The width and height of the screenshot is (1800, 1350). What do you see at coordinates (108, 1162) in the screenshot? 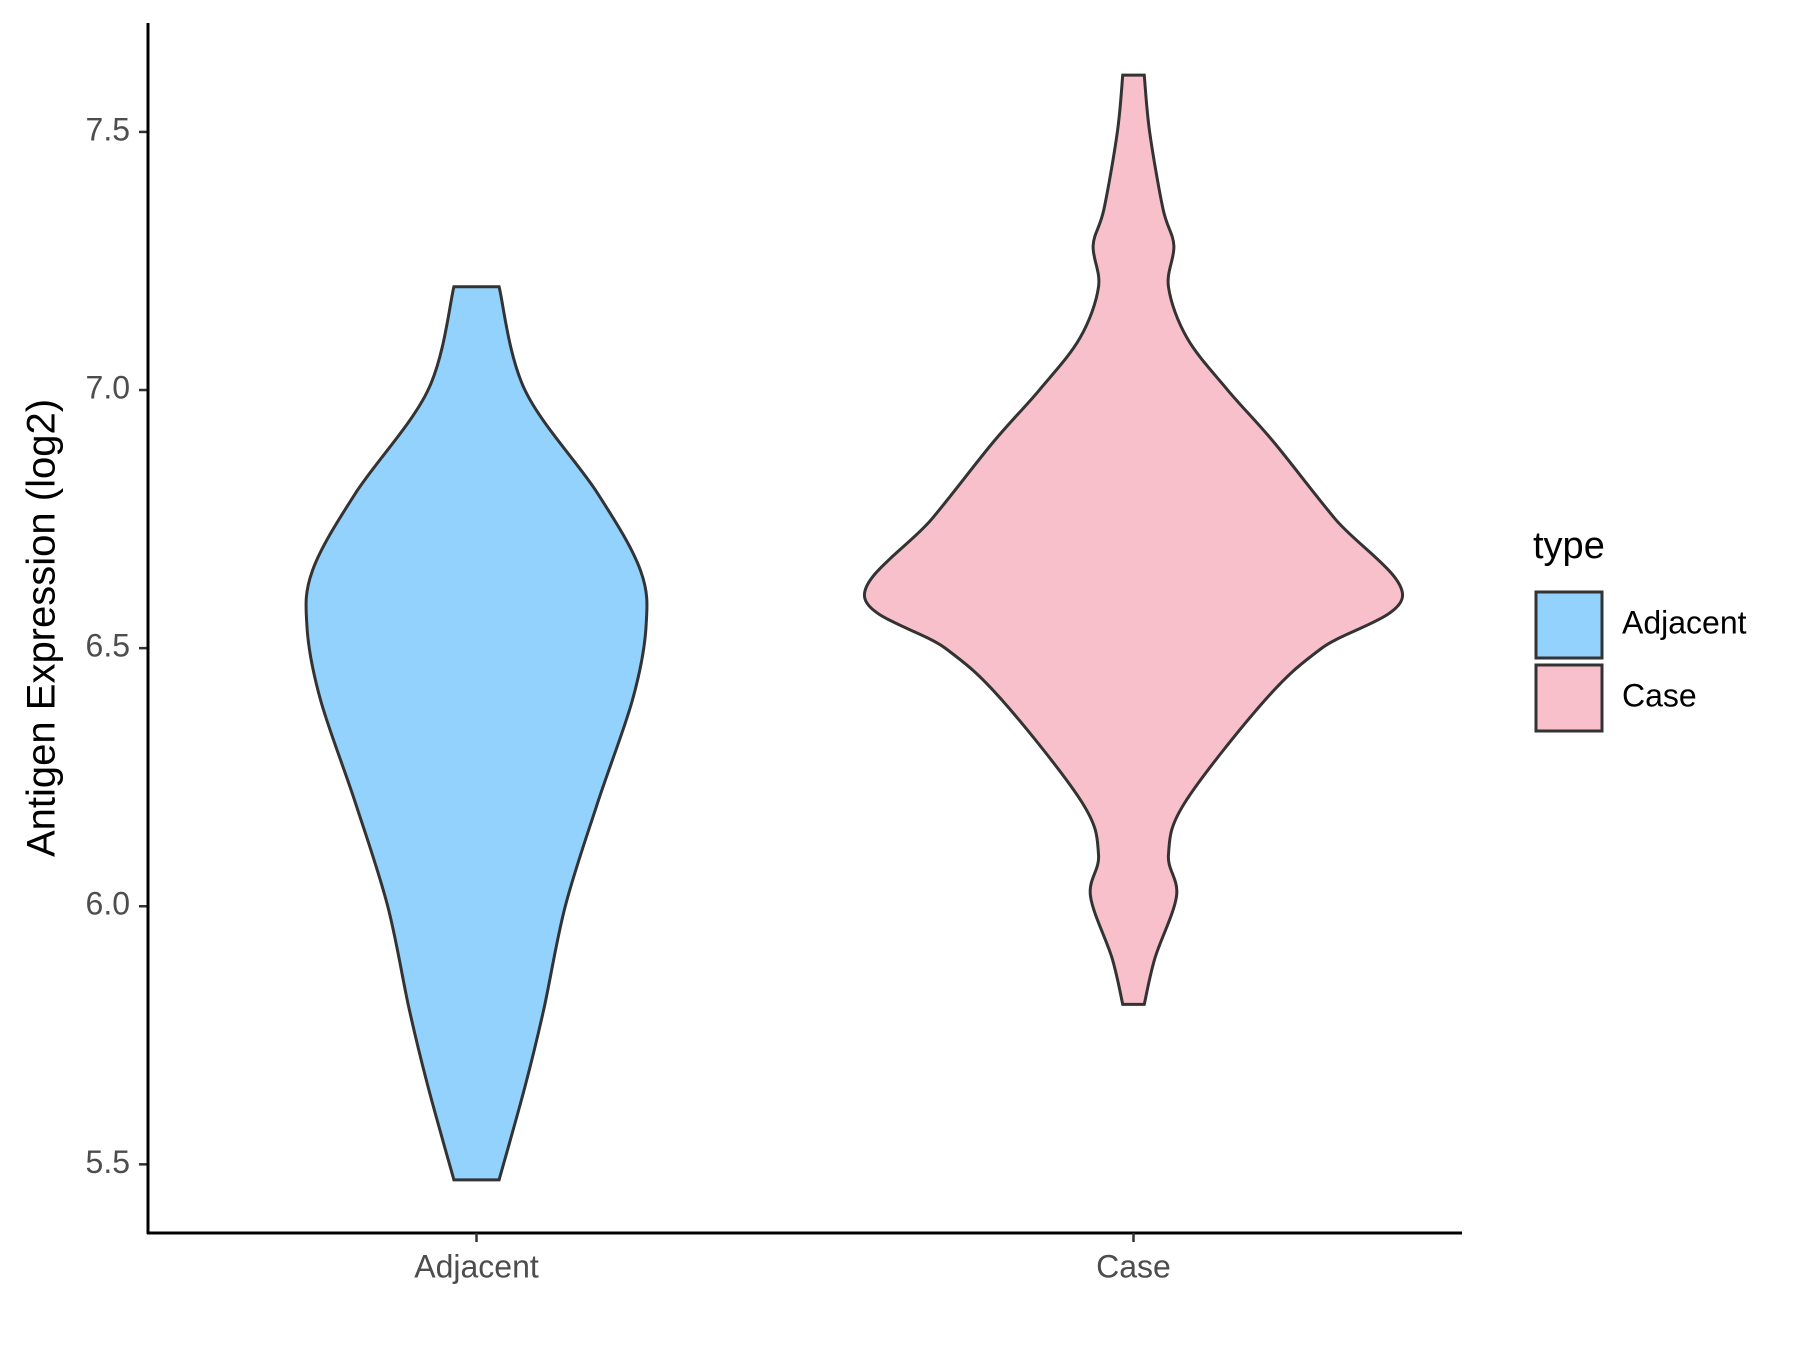
I see `y-tick-label: 5.5` at bounding box center [108, 1162].